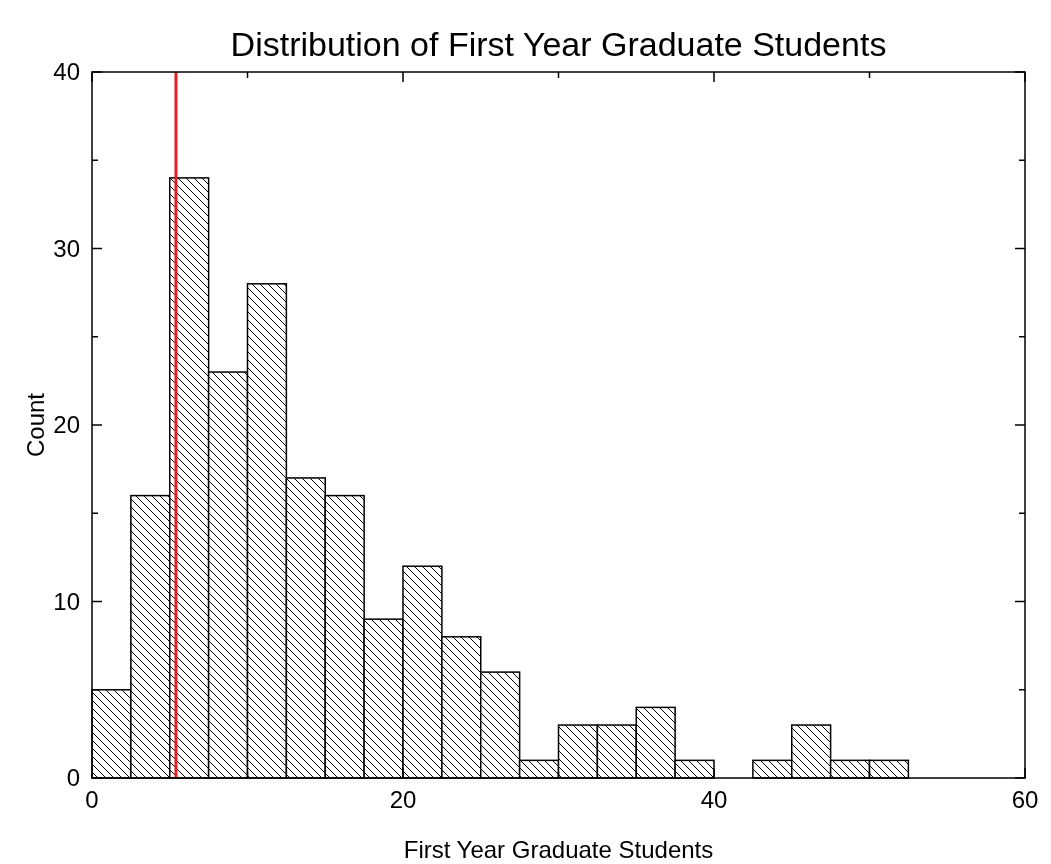  I want to click on x-axis-title: First Year Graduate Students, so click(558, 849).